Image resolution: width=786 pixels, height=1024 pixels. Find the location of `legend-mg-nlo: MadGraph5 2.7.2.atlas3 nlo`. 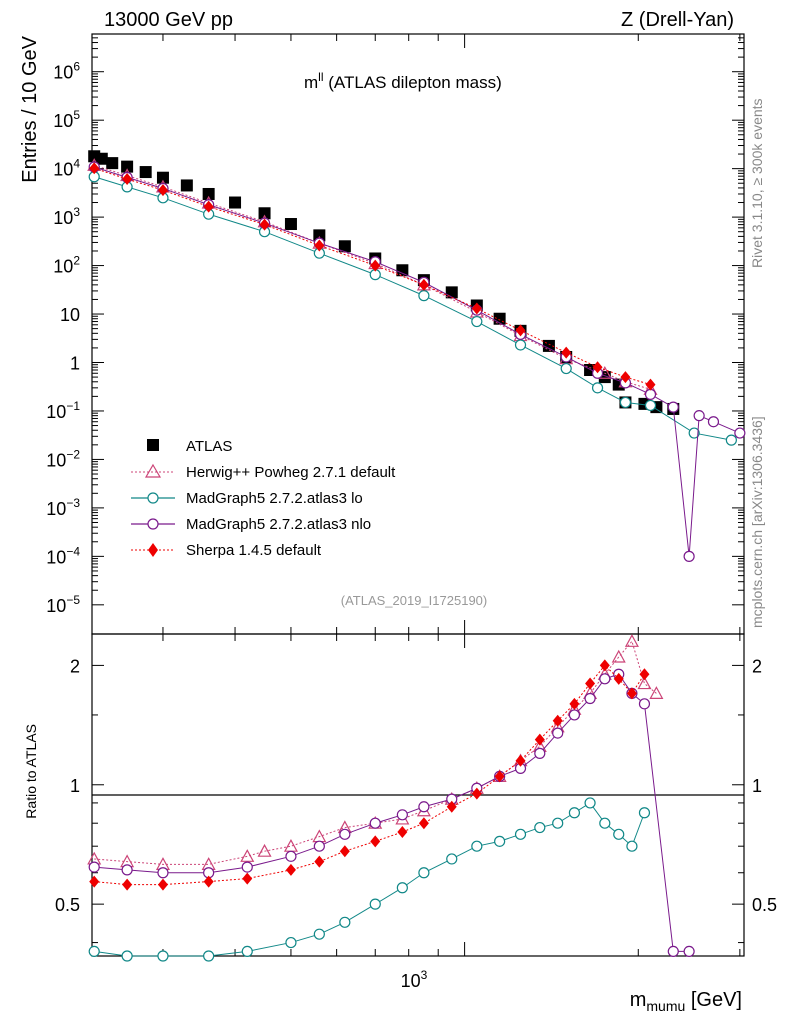

legend-mg-nlo: MadGraph5 2.7.2.atlas3 nlo is located at coordinates (278, 524).